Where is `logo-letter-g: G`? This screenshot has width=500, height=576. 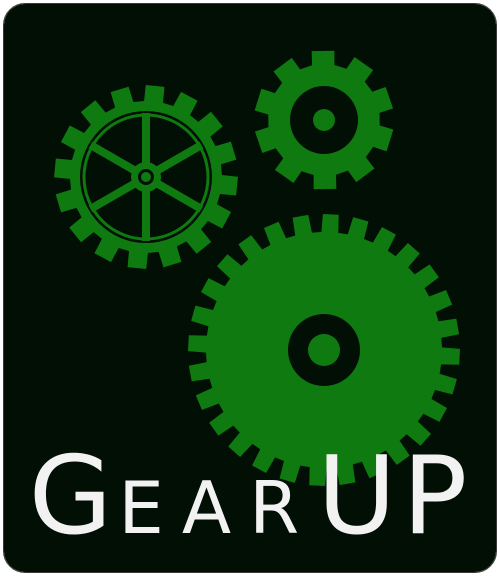 logo-letter-g: G is located at coordinates (73, 496).